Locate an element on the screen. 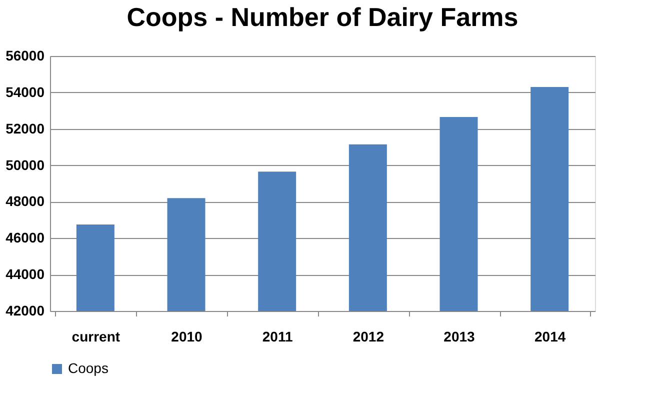 Image resolution: width=655 pixels, height=415 pixels. y-tick-label: 52000 is located at coordinates (25, 128).